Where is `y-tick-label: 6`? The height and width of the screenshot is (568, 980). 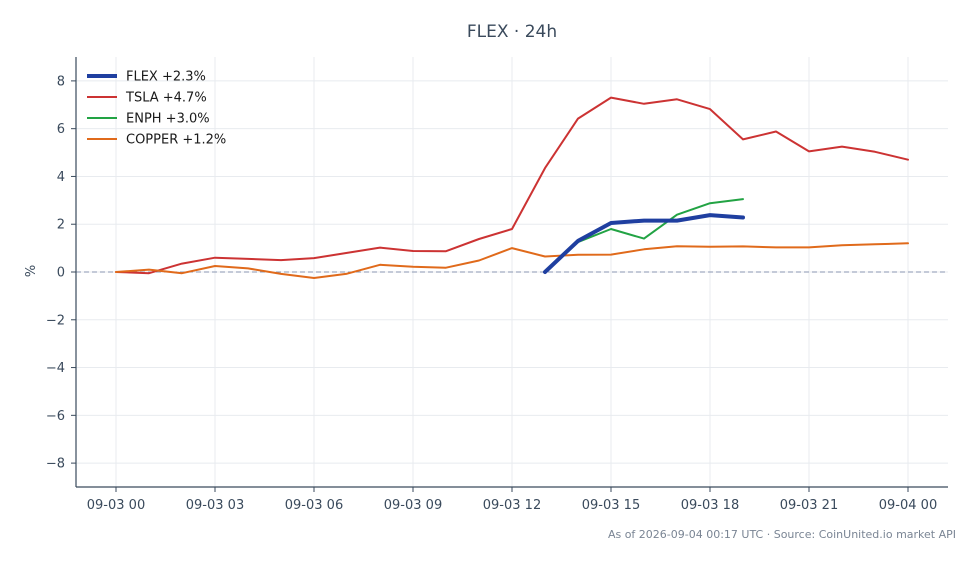
y-tick-label: 6 is located at coordinates (61, 129).